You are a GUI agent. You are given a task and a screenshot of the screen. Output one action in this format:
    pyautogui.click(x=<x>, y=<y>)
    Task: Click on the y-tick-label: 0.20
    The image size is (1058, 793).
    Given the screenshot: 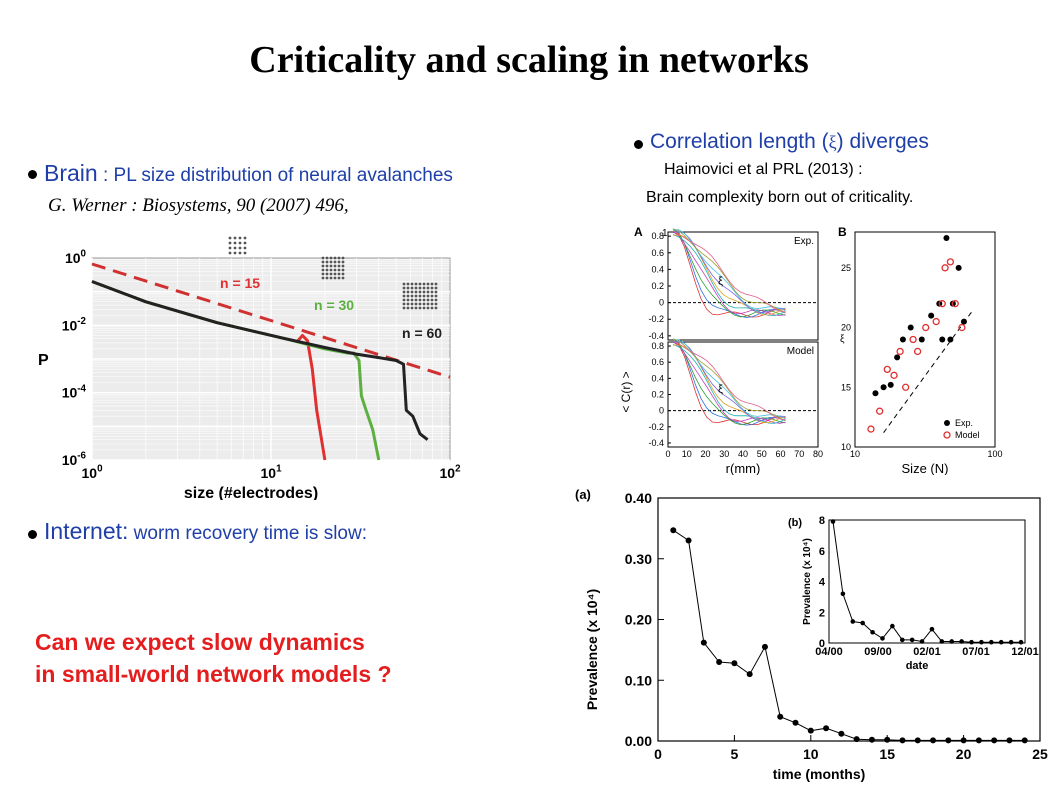 What is the action you would take?
    pyautogui.click(x=638, y=620)
    